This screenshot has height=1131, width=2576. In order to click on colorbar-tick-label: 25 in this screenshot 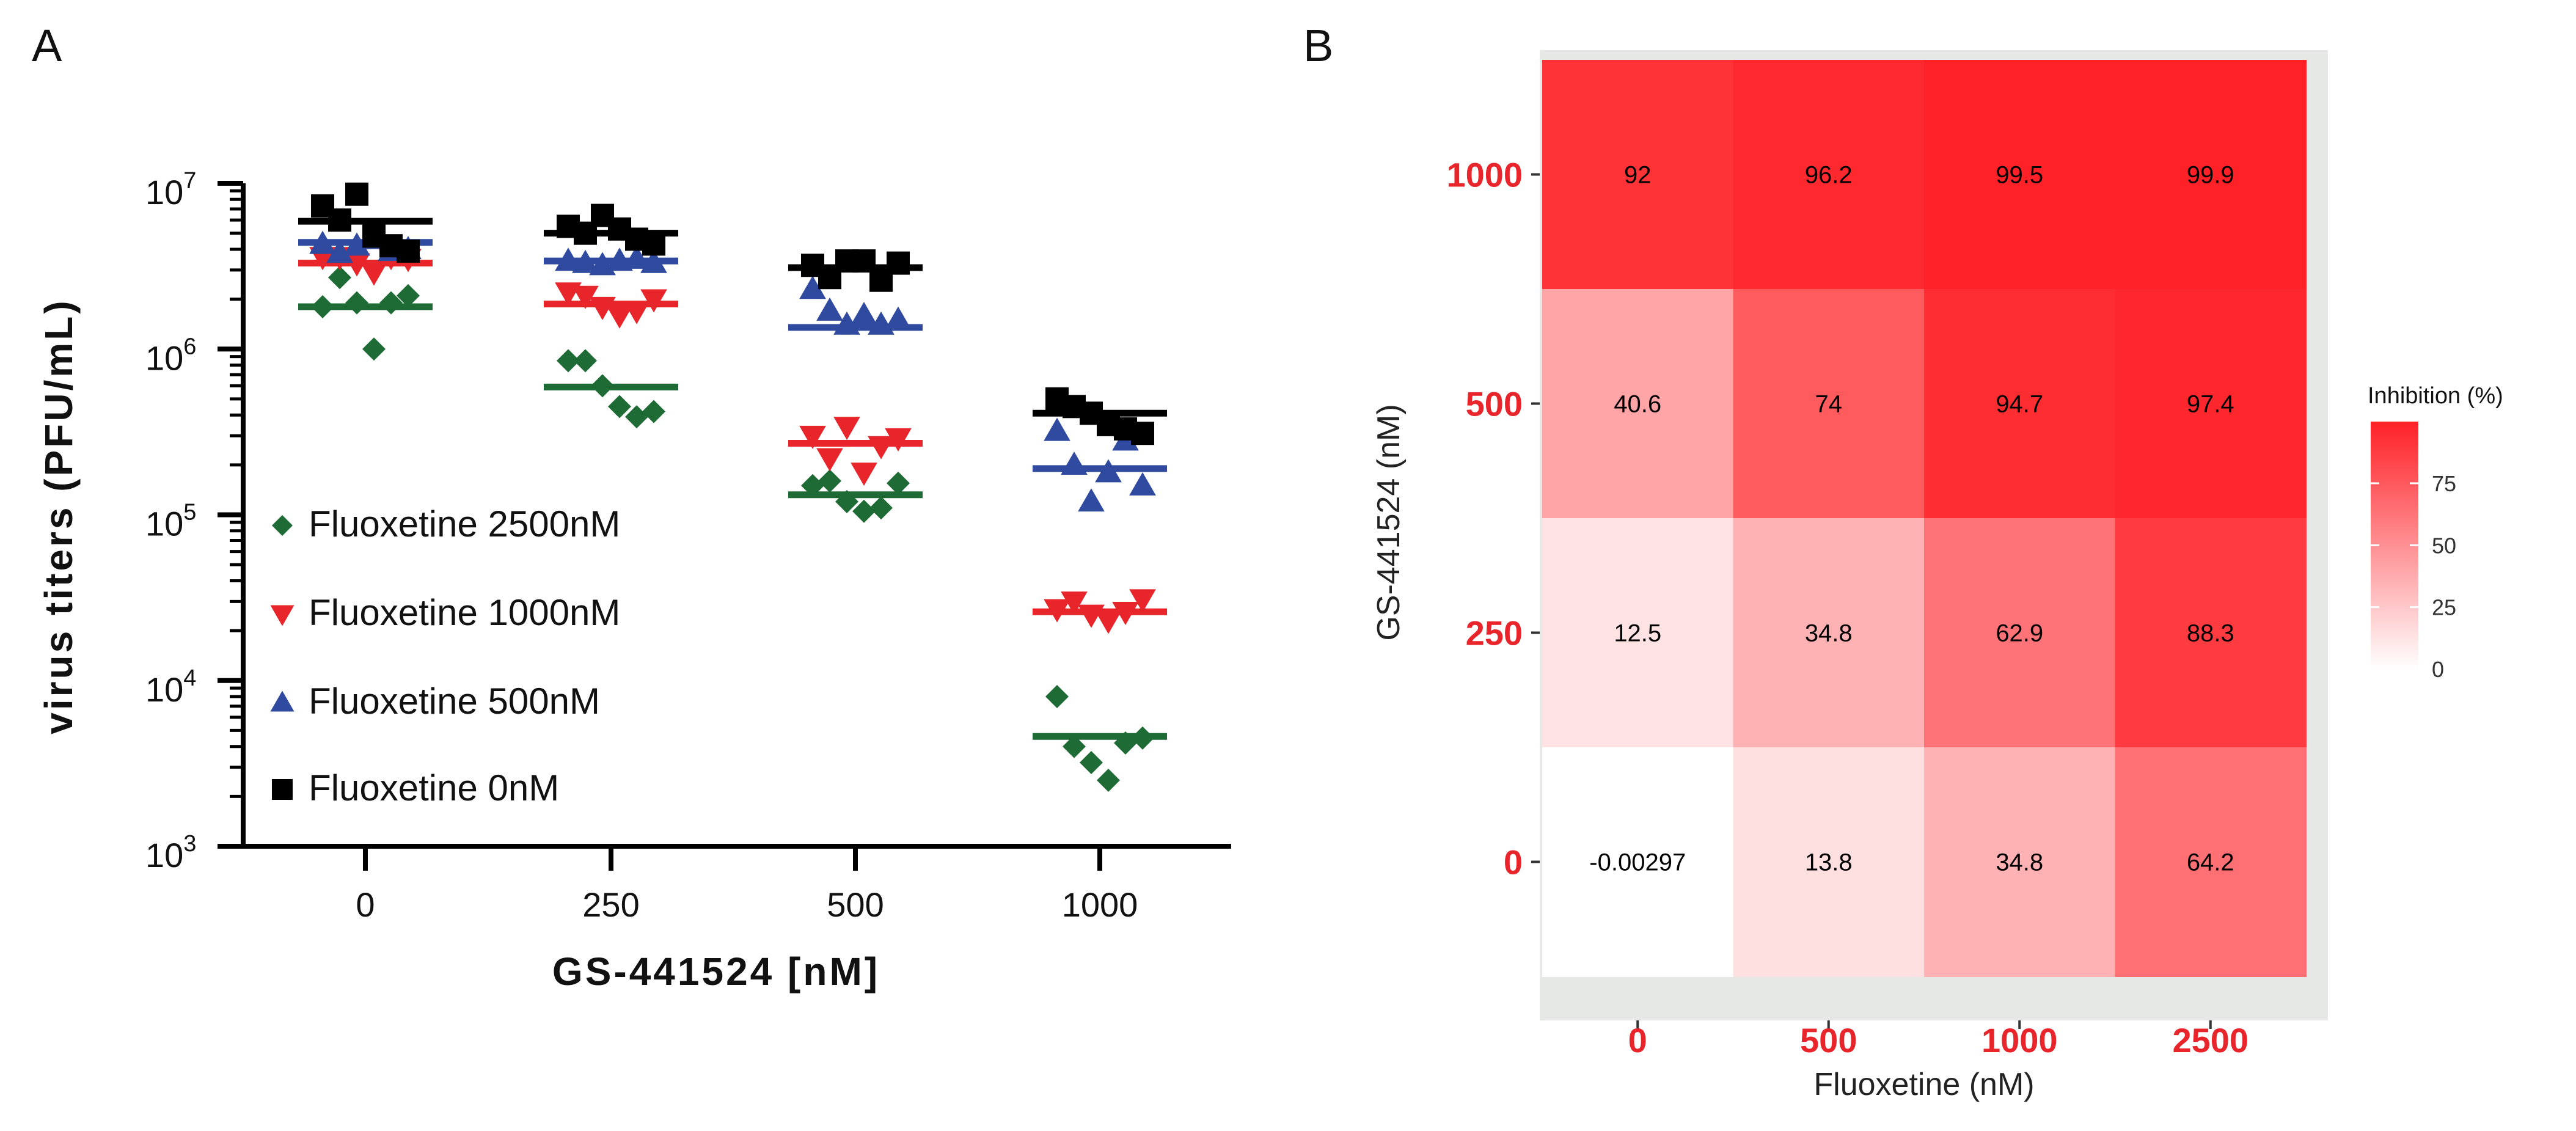, I will do `click(2444, 607)`.